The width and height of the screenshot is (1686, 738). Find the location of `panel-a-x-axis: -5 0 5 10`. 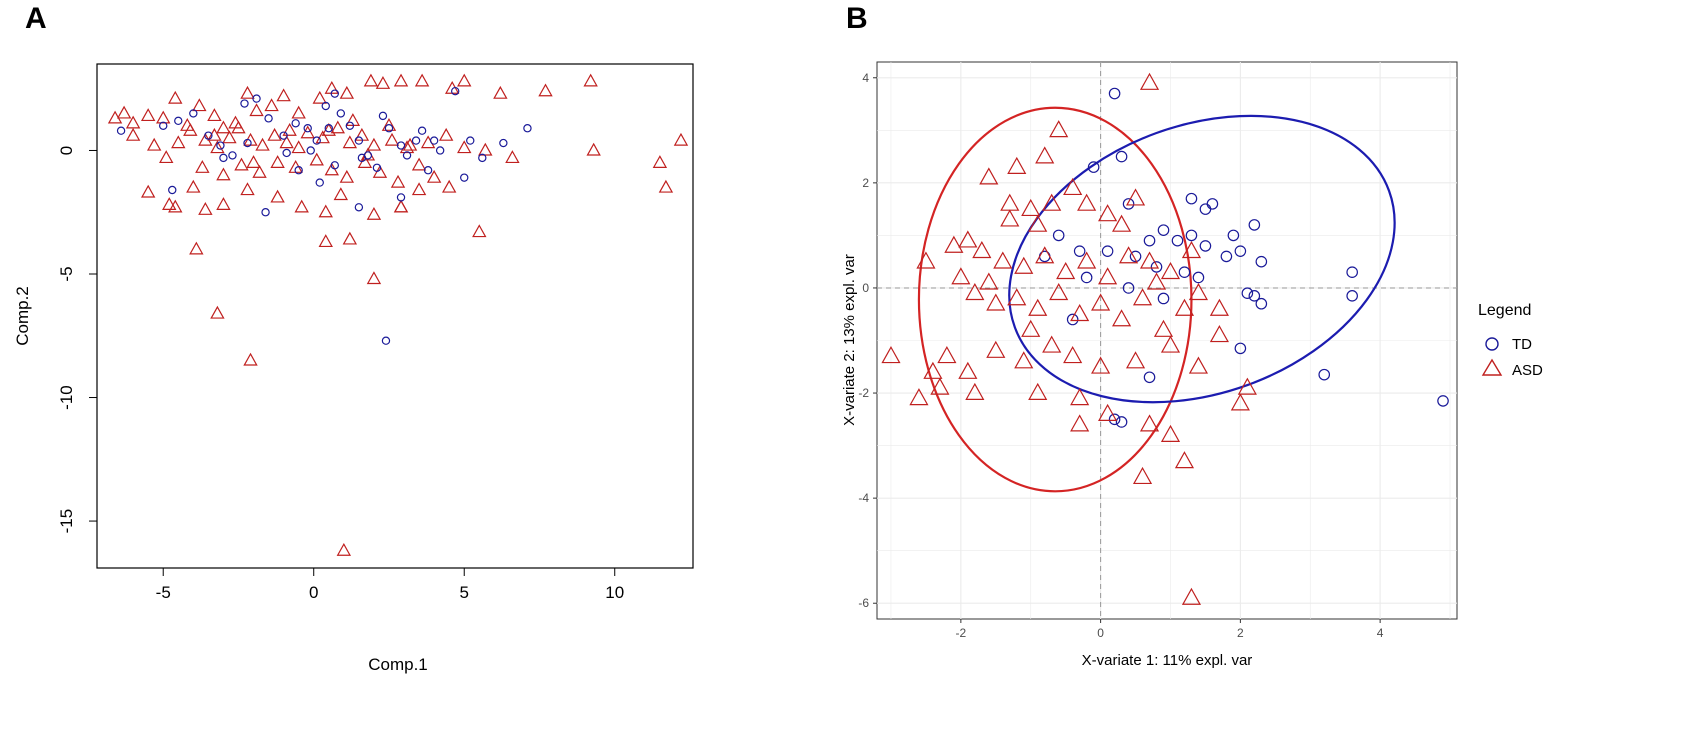

panel-a-x-axis: -5 0 5 10 is located at coordinates (390, 584).